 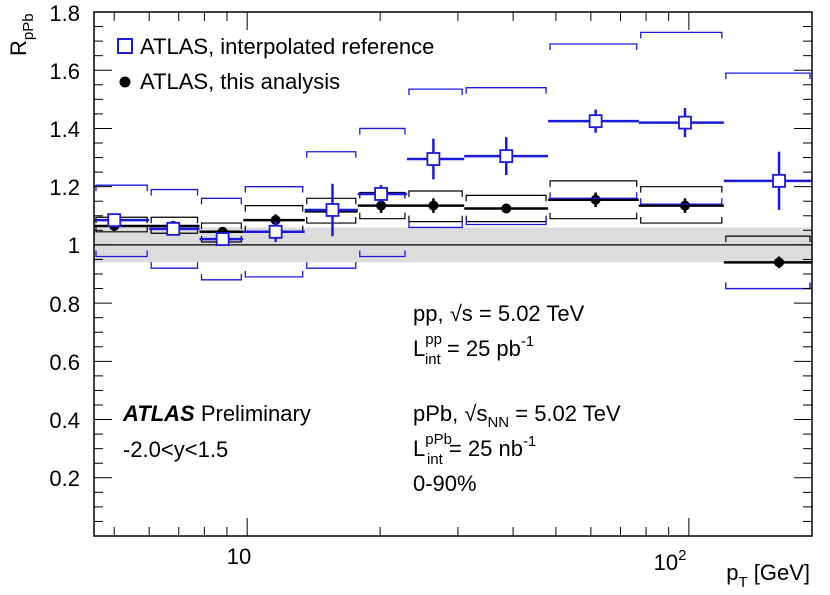 I want to click on y-axis-label: RpPb, so click(x=21, y=34).